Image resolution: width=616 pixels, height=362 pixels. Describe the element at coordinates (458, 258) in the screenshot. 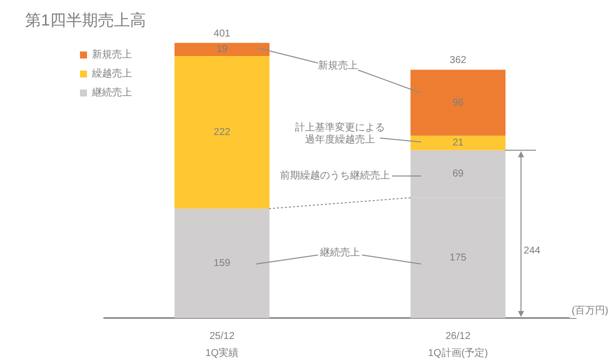

I see `data-label: 175` at that location.